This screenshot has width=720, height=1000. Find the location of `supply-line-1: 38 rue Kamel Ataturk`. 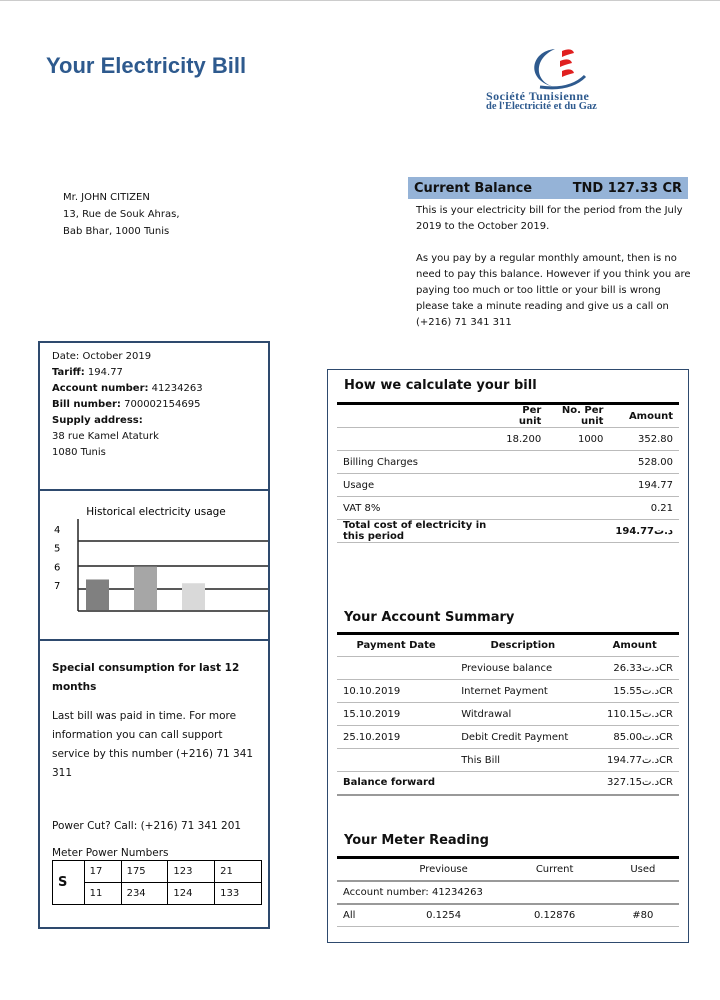

supply-line-1: 38 rue Kamel Ataturk is located at coordinates (105, 436).